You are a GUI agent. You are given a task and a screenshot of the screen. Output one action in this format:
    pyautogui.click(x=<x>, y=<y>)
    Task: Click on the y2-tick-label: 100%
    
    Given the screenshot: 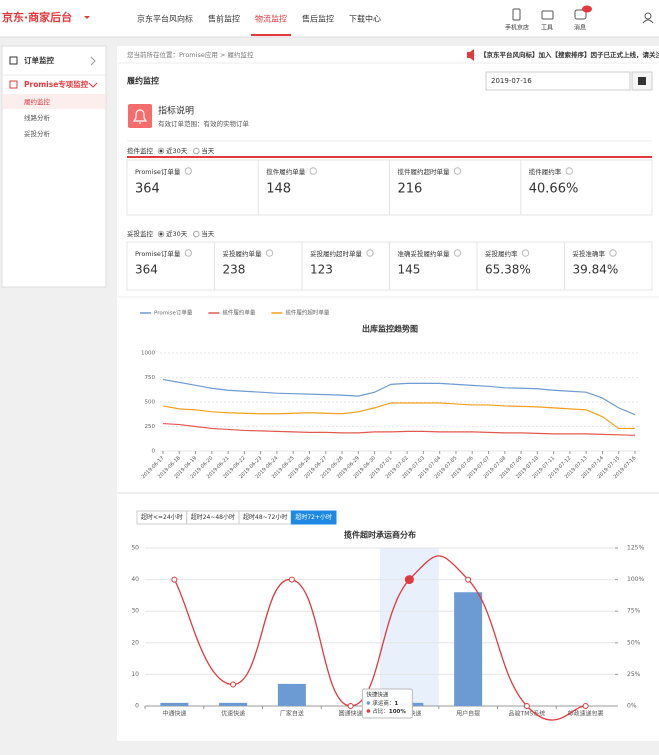 What is the action you would take?
    pyautogui.click(x=635, y=579)
    